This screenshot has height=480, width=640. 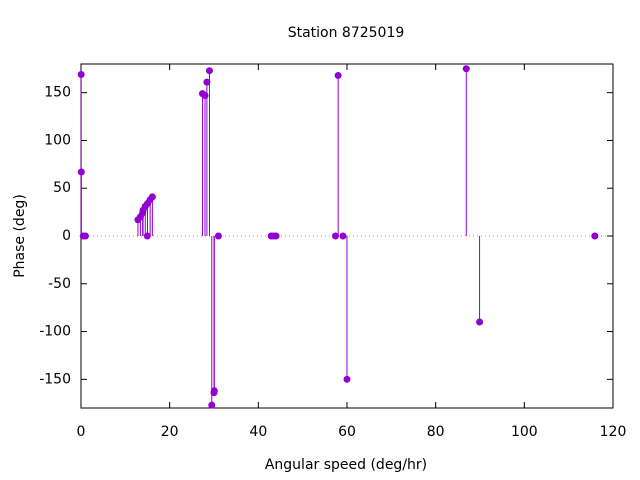 What do you see at coordinates (258, 432) in the screenshot?
I see `x-tick-label: 40` at bounding box center [258, 432].